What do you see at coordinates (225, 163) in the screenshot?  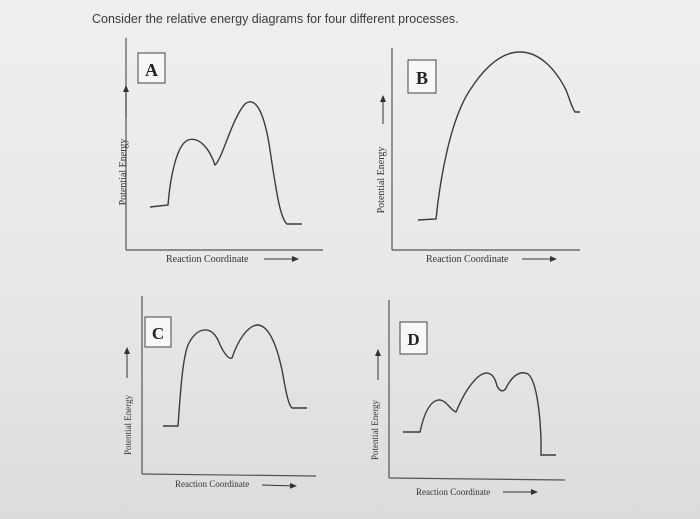 I see `diagram-a-energy-curve` at bounding box center [225, 163].